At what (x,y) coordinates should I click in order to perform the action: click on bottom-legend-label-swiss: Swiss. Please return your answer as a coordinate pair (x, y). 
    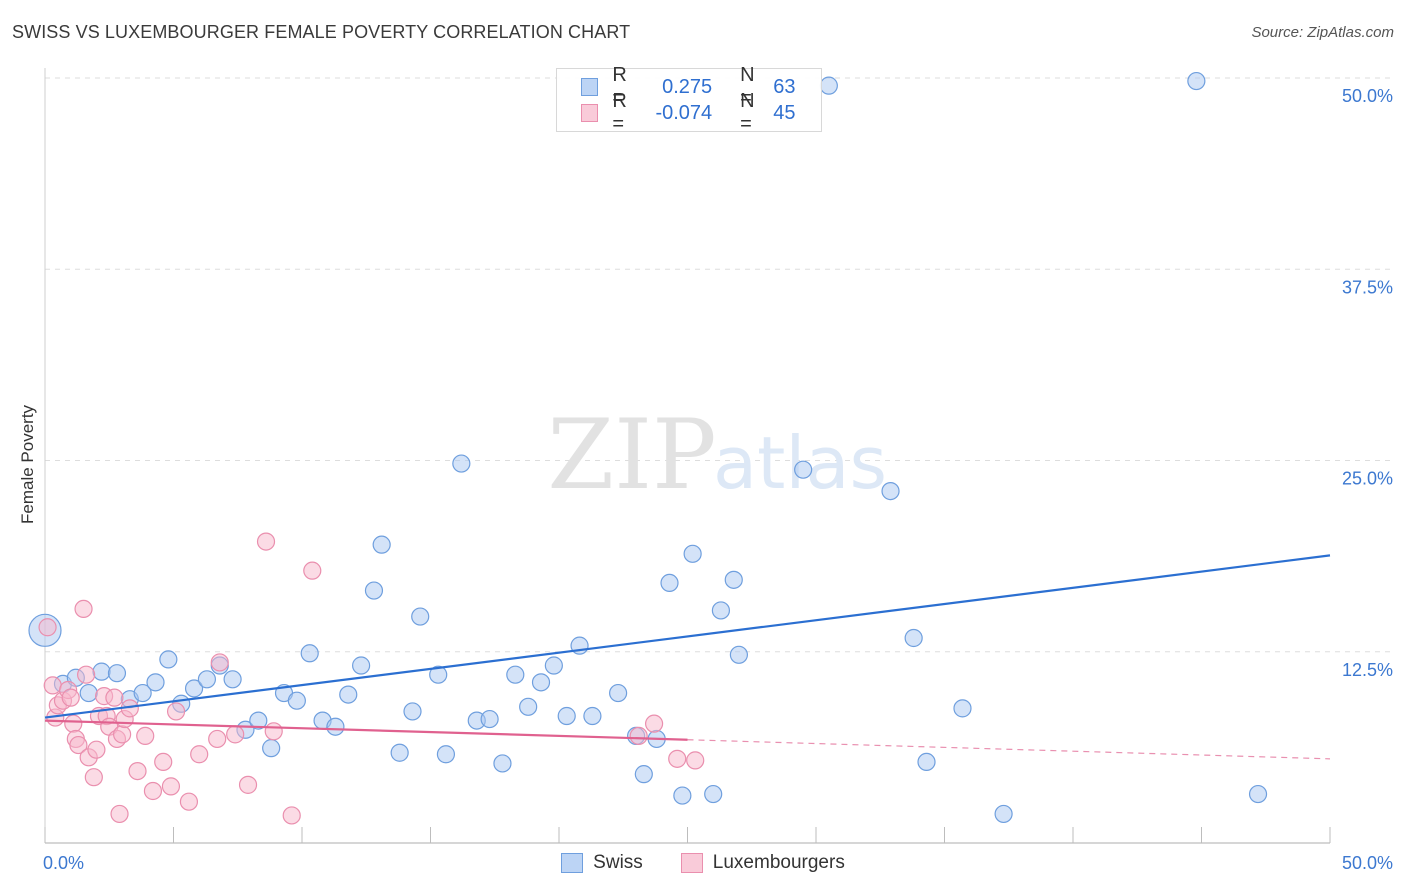
    Looking at the image, I should click on (618, 862).